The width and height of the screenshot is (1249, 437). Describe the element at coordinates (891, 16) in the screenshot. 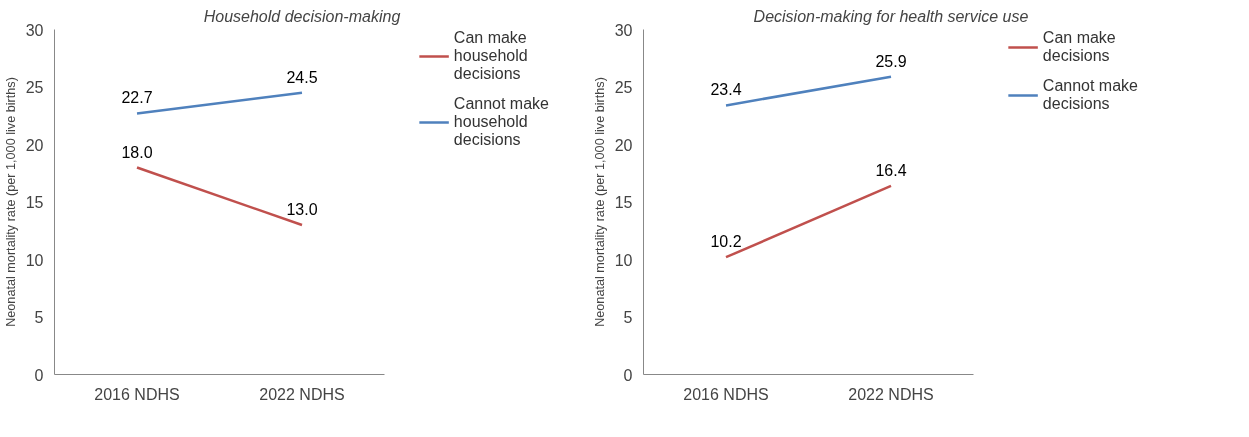

I see `chart-title: Decision-making for health service use` at that location.